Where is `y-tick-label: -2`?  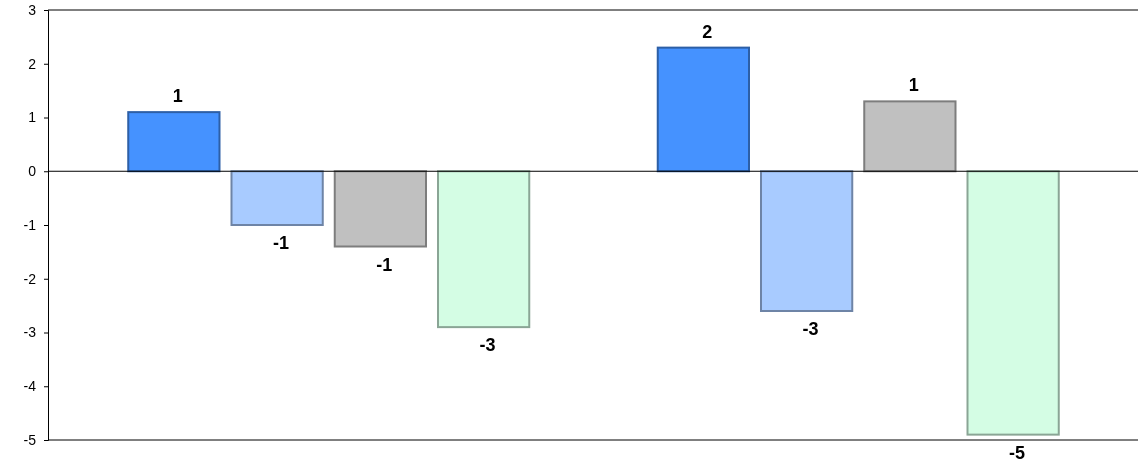 y-tick-label: -2 is located at coordinates (30, 278).